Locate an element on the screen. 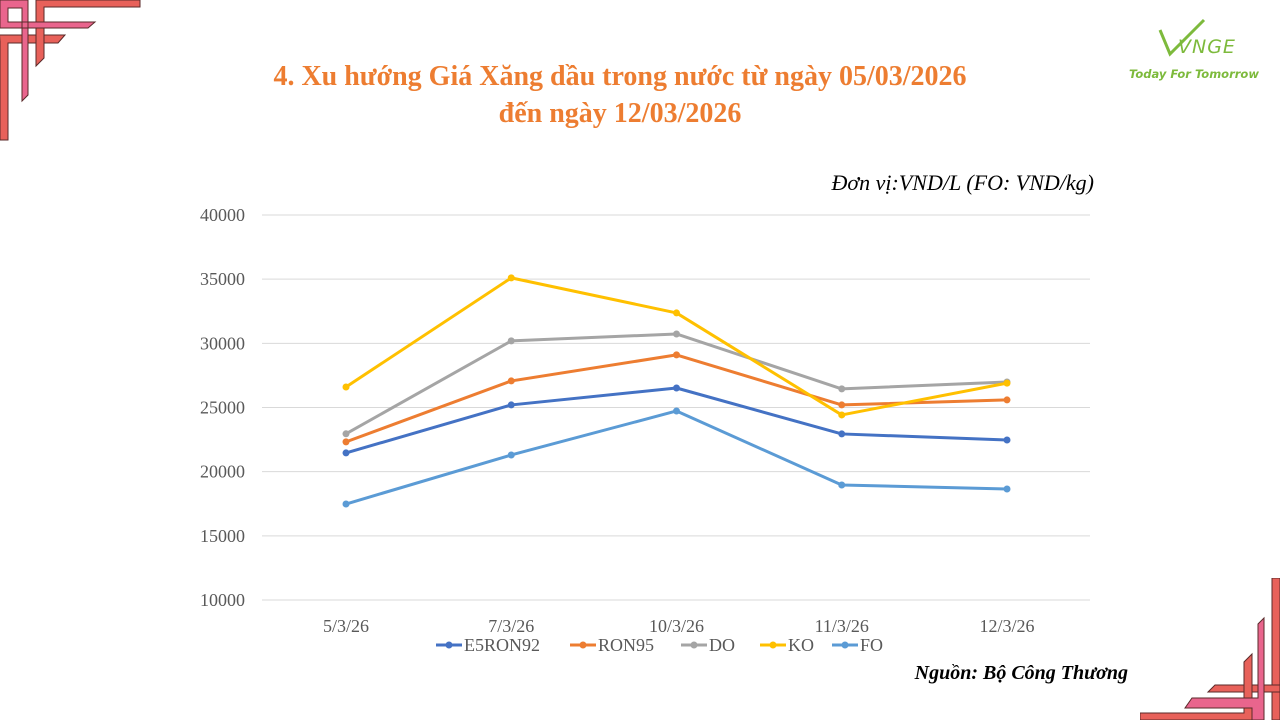  legend-marker-ron95 is located at coordinates (583, 645).